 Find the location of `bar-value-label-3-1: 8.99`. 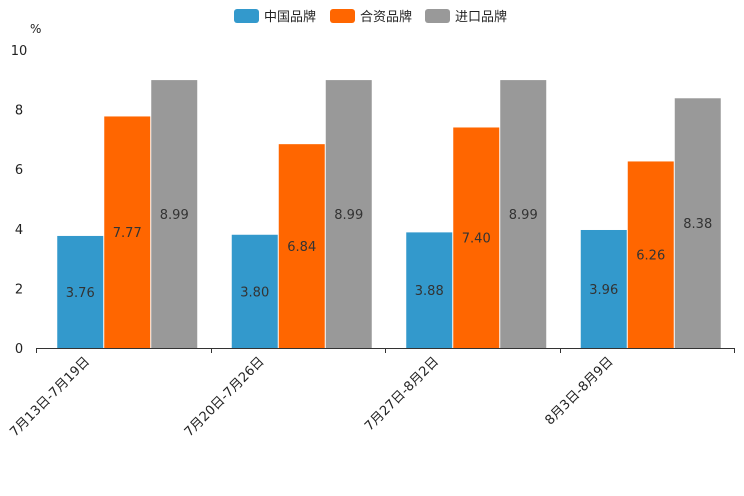

bar-value-label-3-1: 8.99 is located at coordinates (174, 215).